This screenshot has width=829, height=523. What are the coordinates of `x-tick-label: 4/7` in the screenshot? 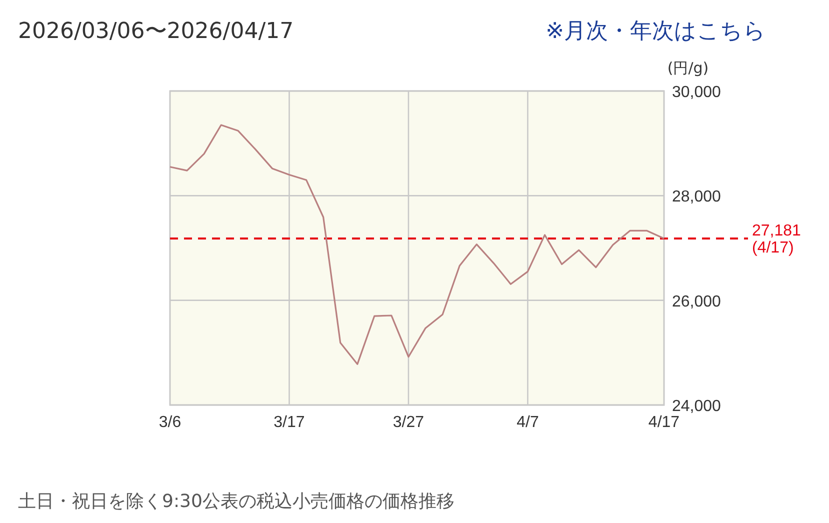 It's located at (527, 422).